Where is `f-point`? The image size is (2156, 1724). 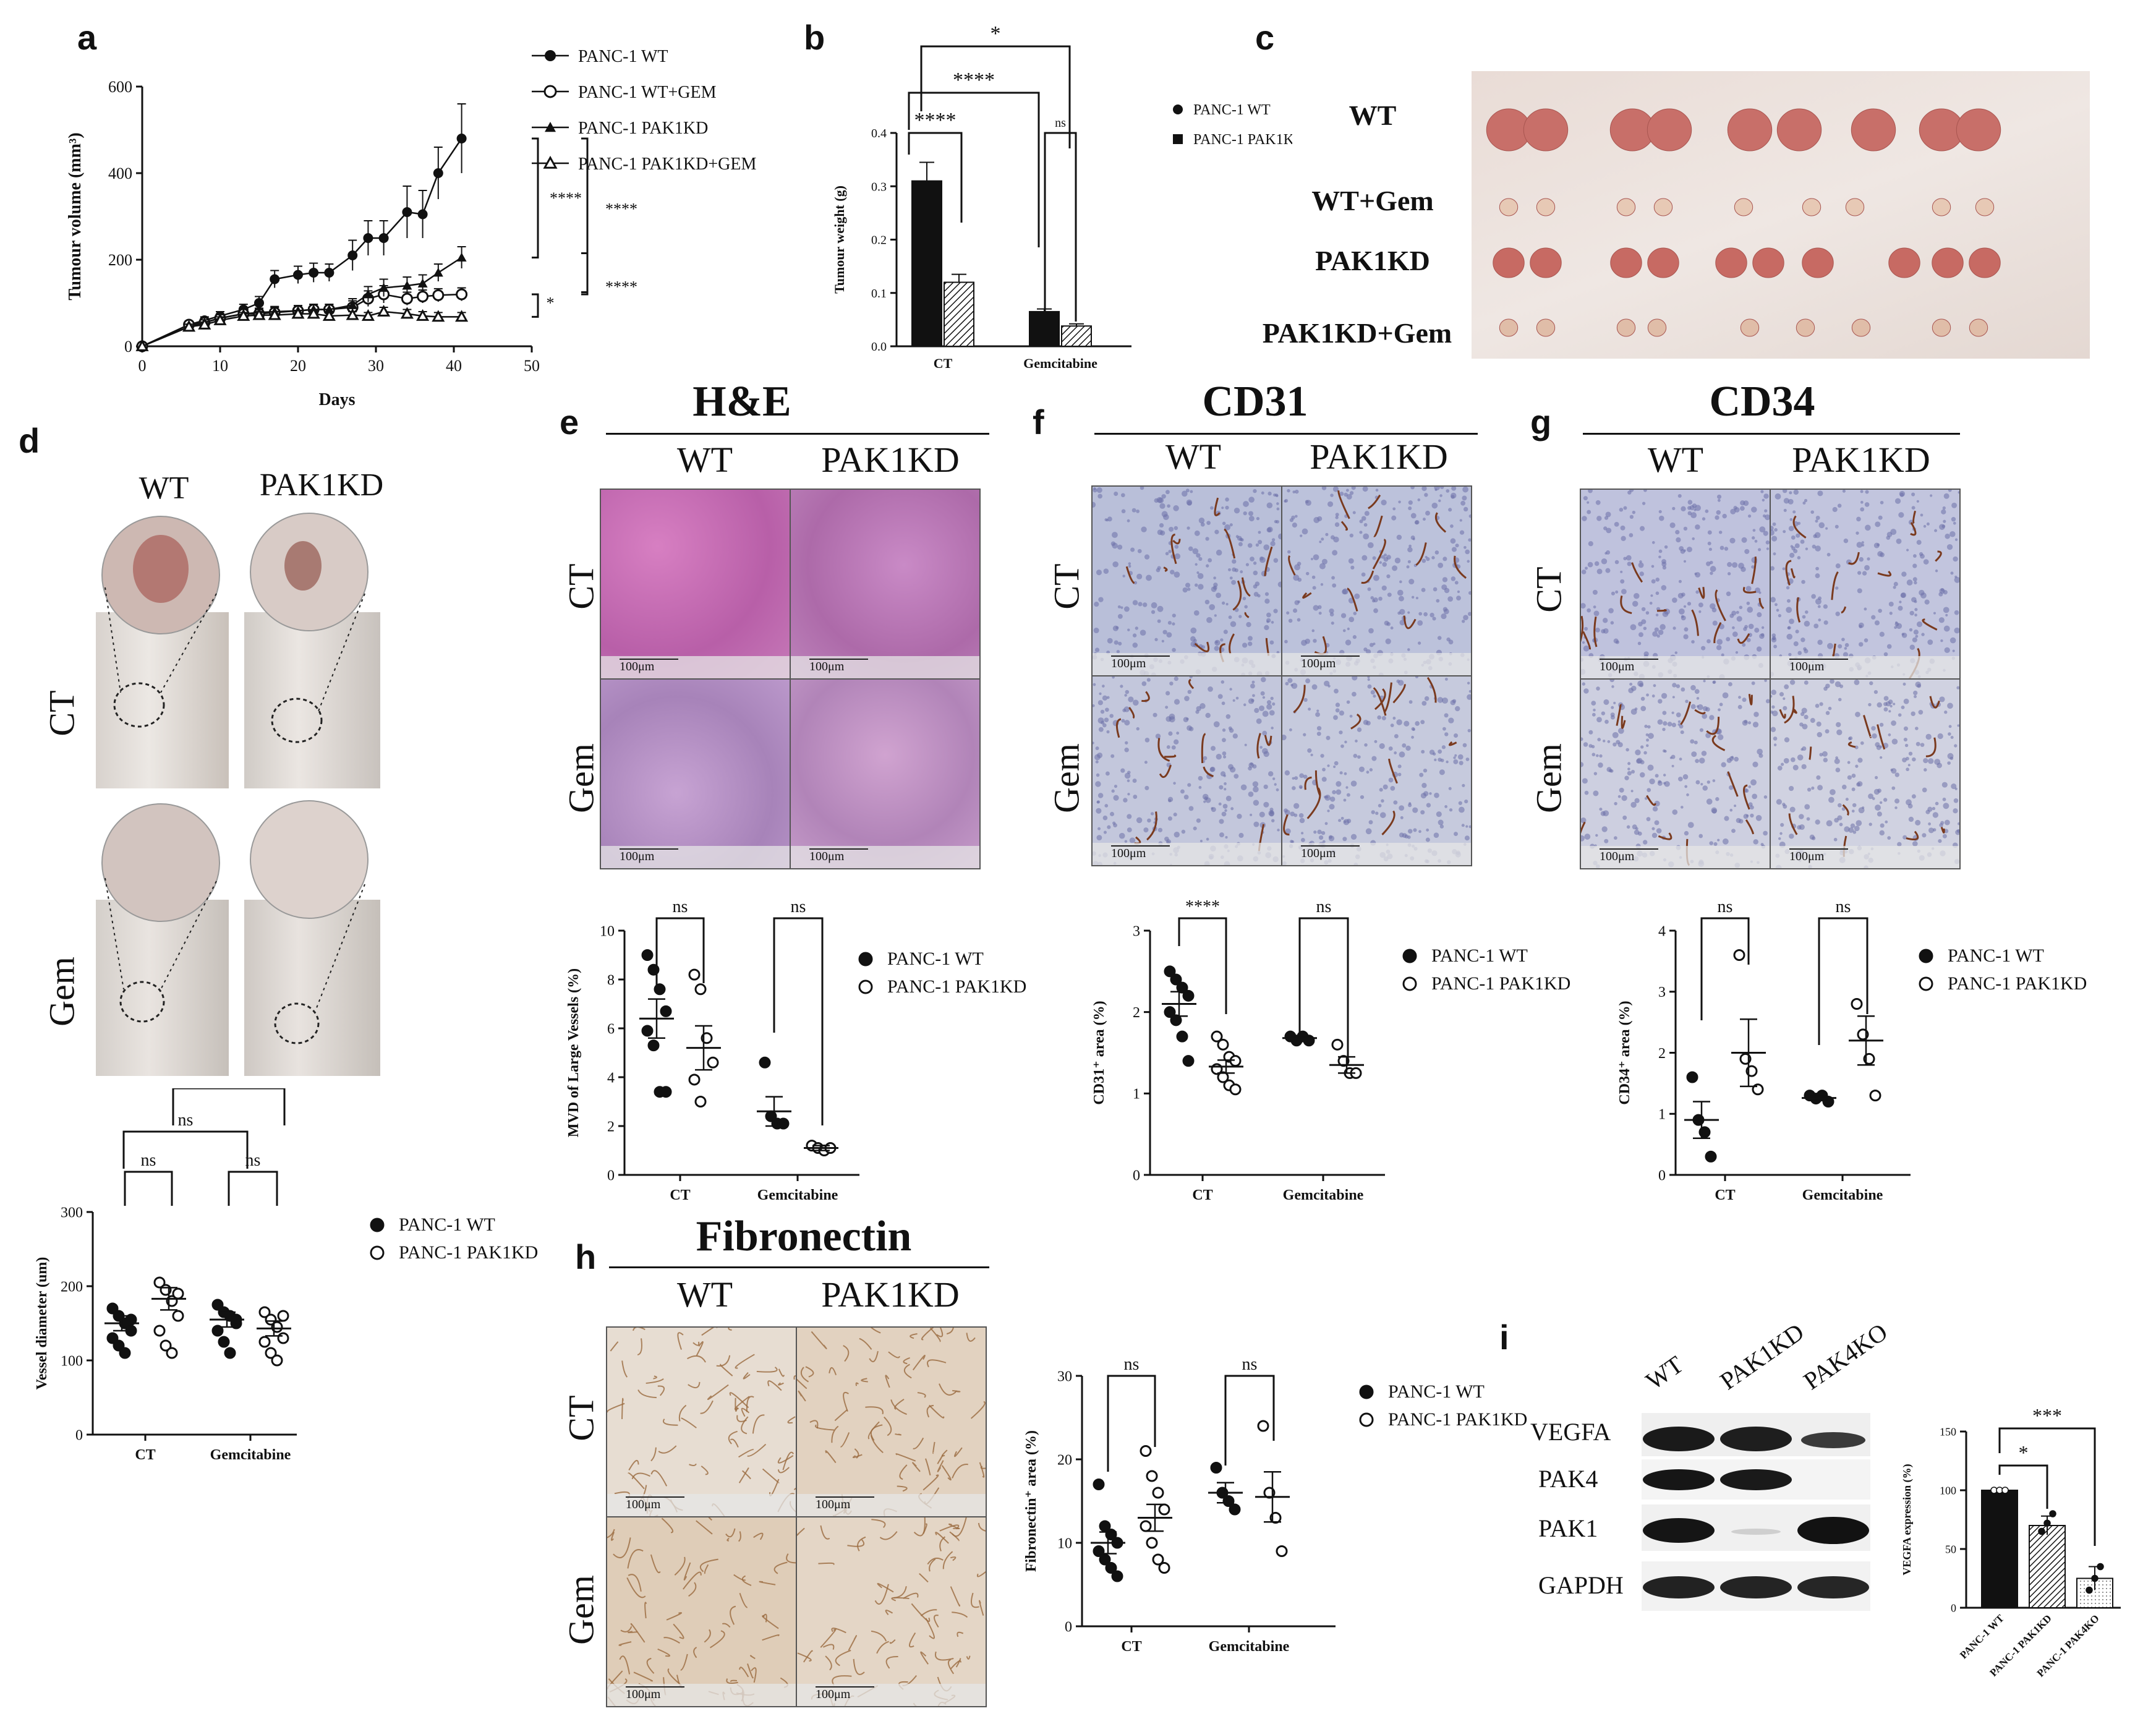 f-point is located at coordinates (1188, 1061).